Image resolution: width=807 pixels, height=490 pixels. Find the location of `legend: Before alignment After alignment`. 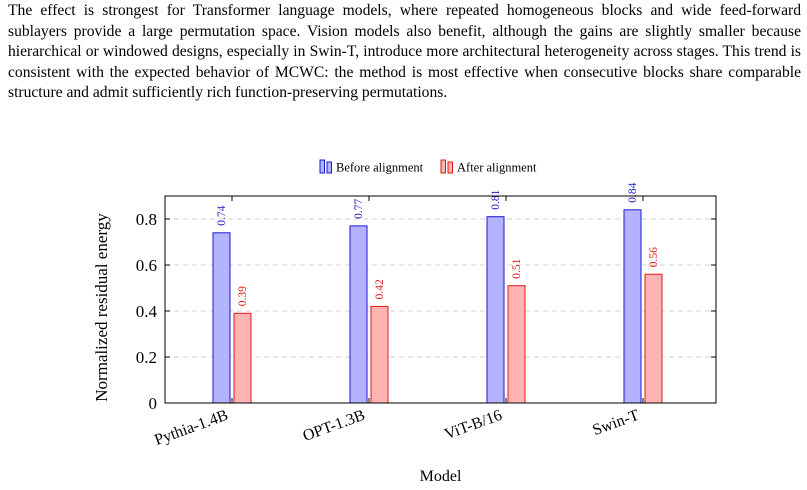

legend: Before alignment After alignment is located at coordinates (428, 167).